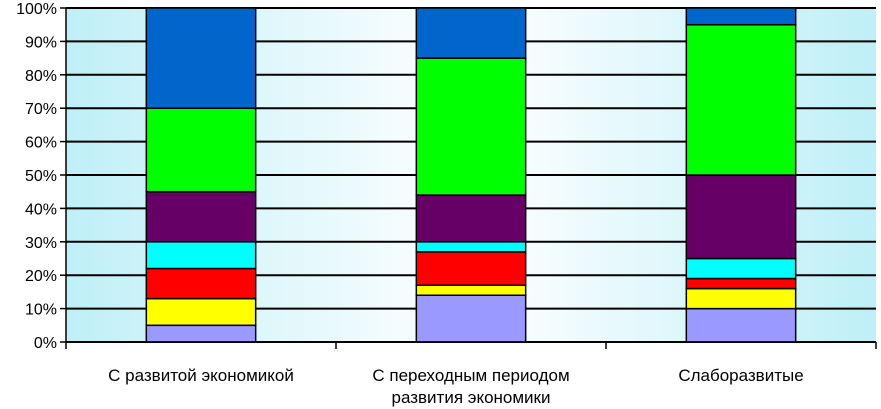 Image resolution: width=881 pixels, height=409 pixels. What do you see at coordinates (45, 343) in the screenshot?
I see `y-tick-label: 0%` at bounding box center [45, 343].